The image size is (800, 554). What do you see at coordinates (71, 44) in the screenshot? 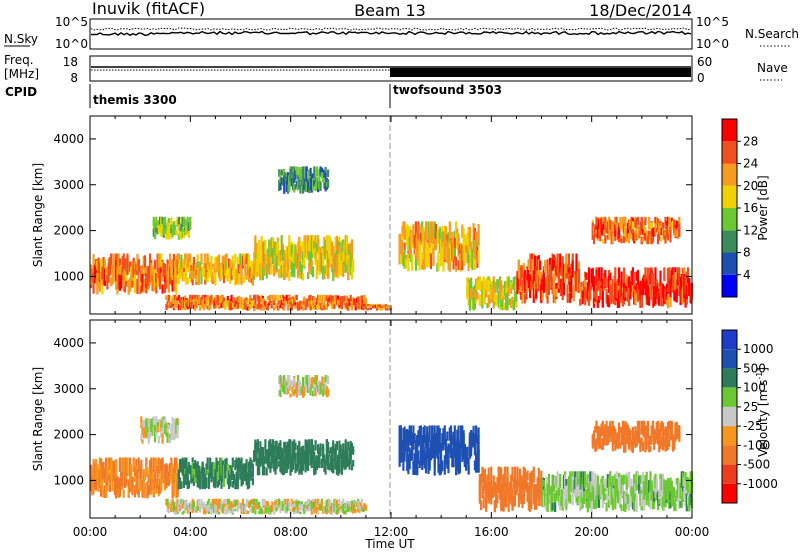
I see `nsky-tick-bottom: 10^0` at bounding box center [71, 44].